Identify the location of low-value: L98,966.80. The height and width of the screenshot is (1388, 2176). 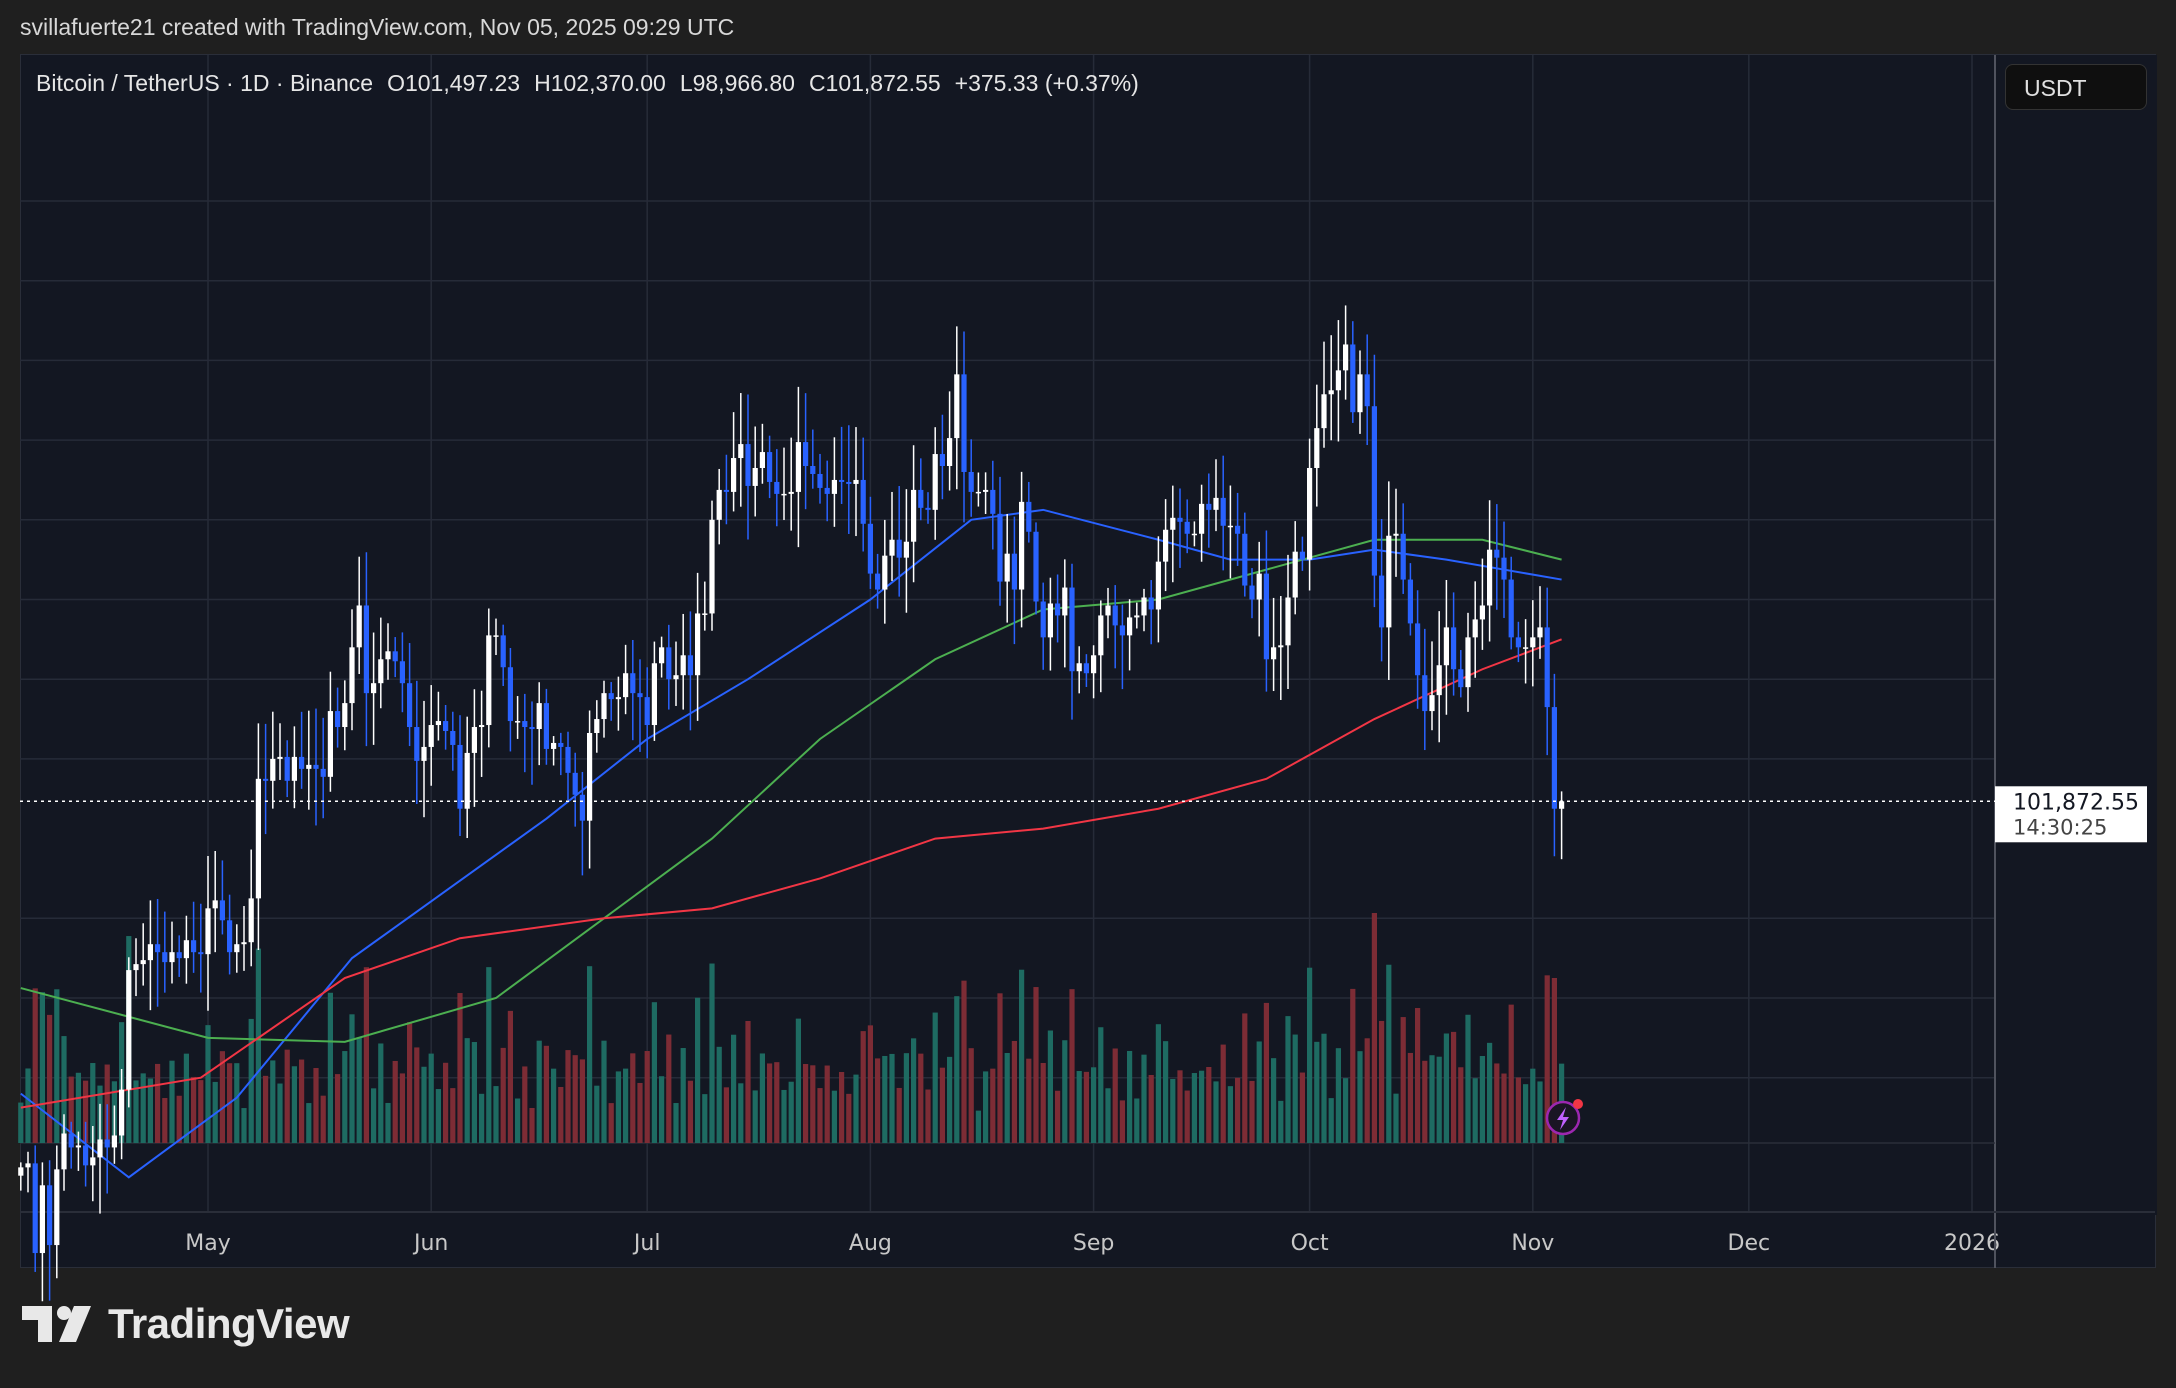
(737, 83).